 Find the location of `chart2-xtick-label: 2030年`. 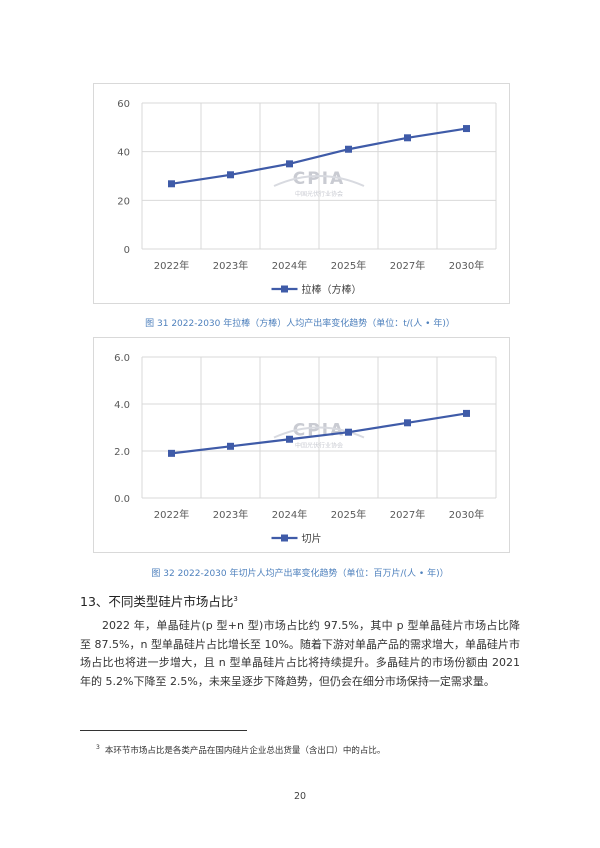

chart2-xtick-label: 2030年 is located at coordinates (466, 514).